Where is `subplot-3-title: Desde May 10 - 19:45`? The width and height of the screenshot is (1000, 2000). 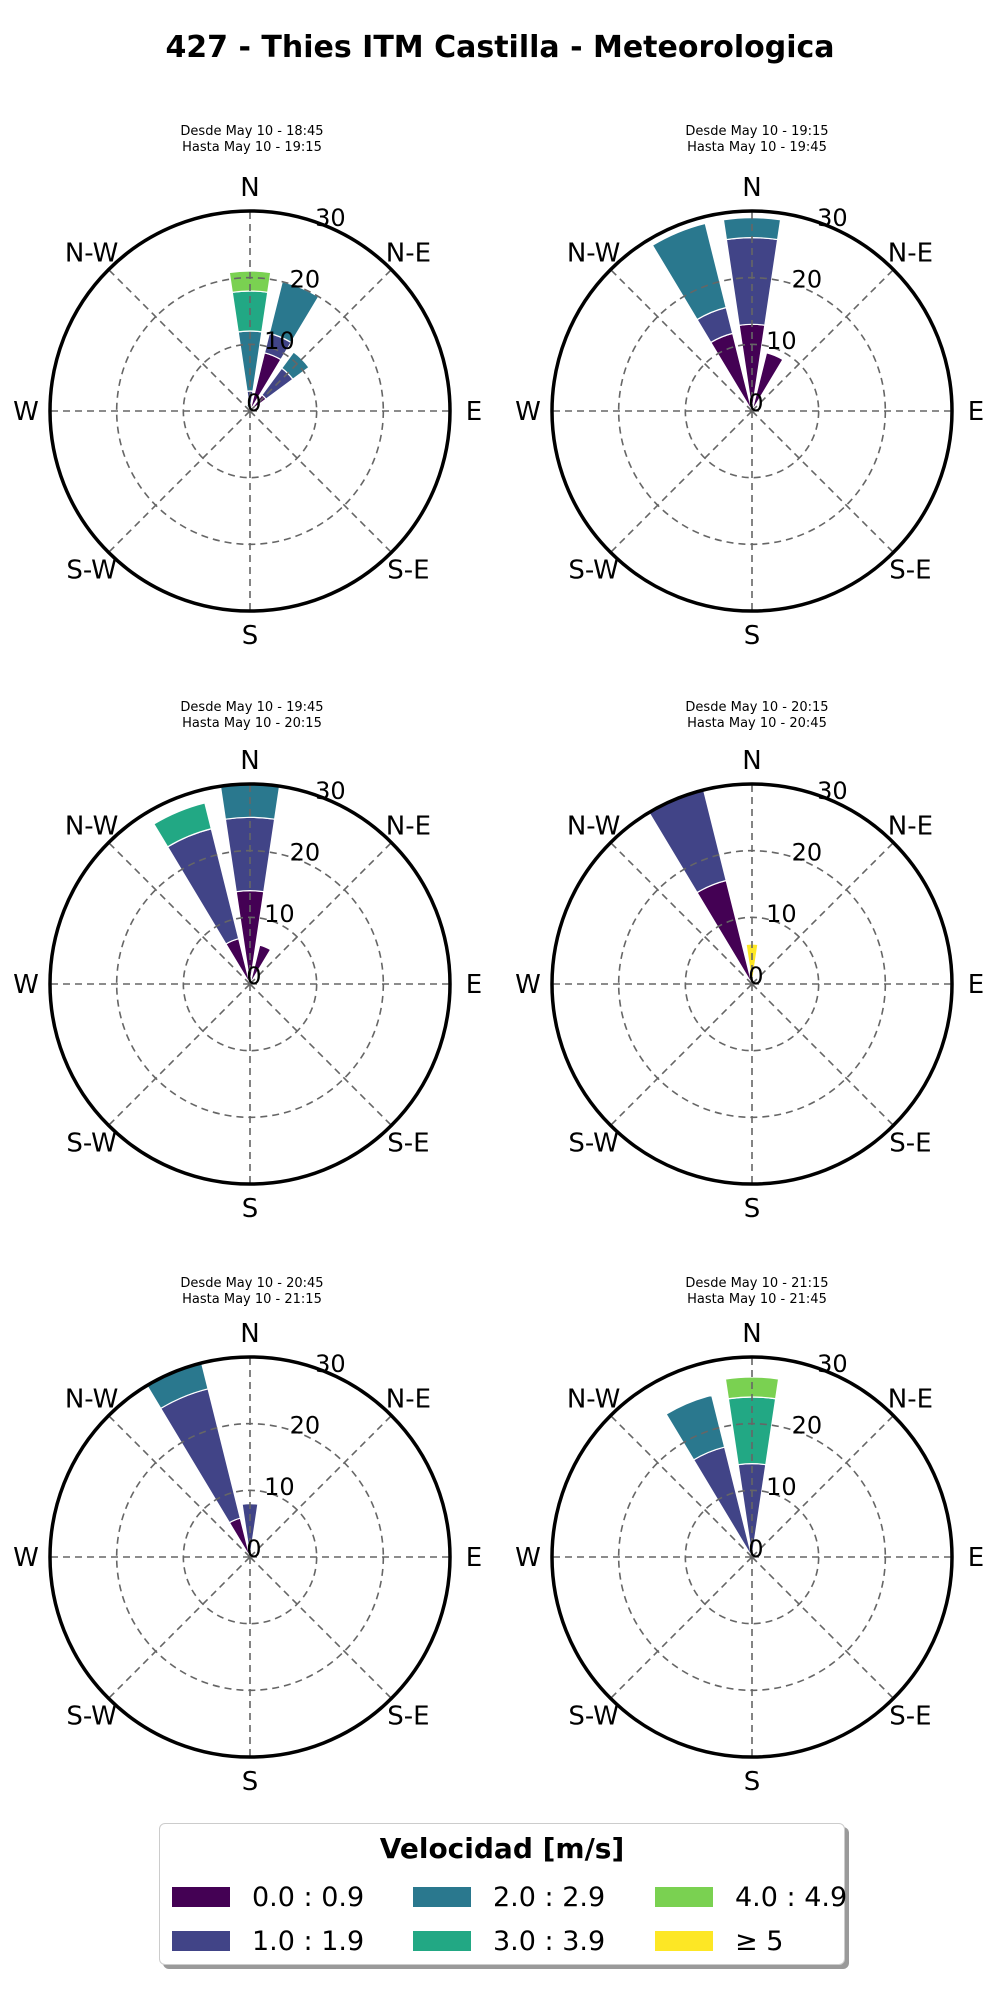
subplot-3-title: Desde May 10 - 19:45 is located at coordinates (252, 707).